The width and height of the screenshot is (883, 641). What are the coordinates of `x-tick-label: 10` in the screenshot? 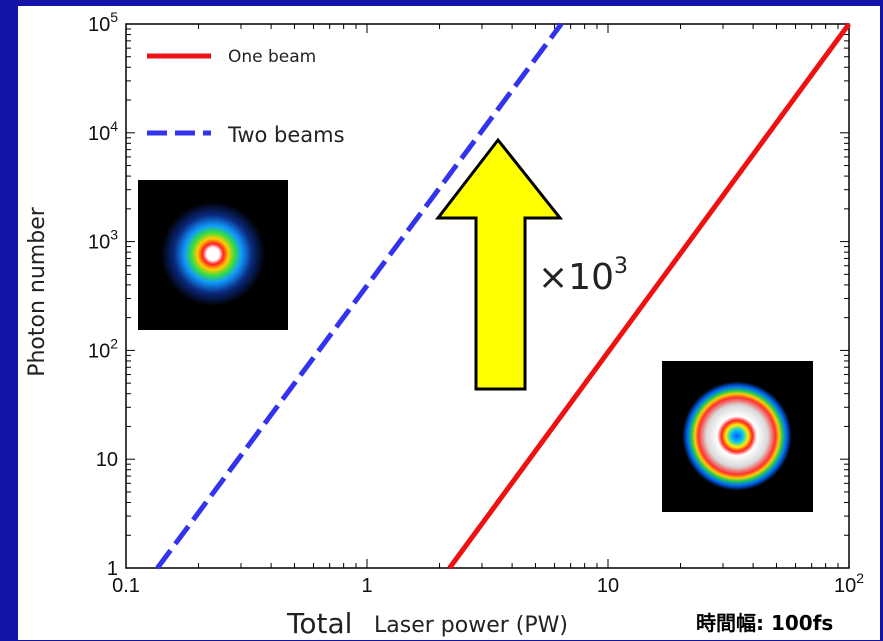 It's located at (608, 586).